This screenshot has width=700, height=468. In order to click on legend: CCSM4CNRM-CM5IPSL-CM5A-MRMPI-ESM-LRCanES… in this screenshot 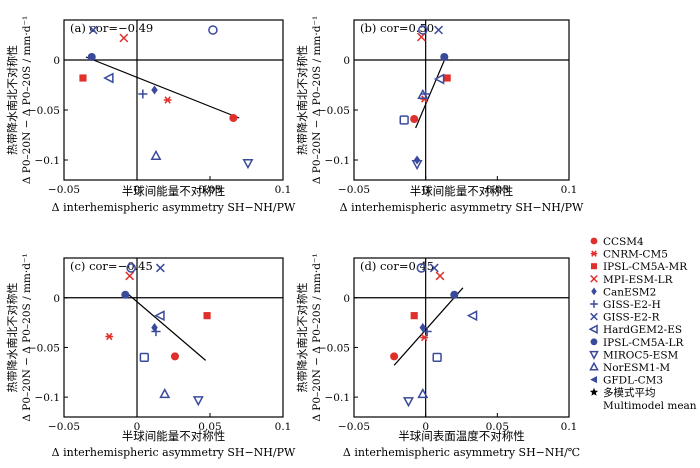, I will do `click(642, 324)`.